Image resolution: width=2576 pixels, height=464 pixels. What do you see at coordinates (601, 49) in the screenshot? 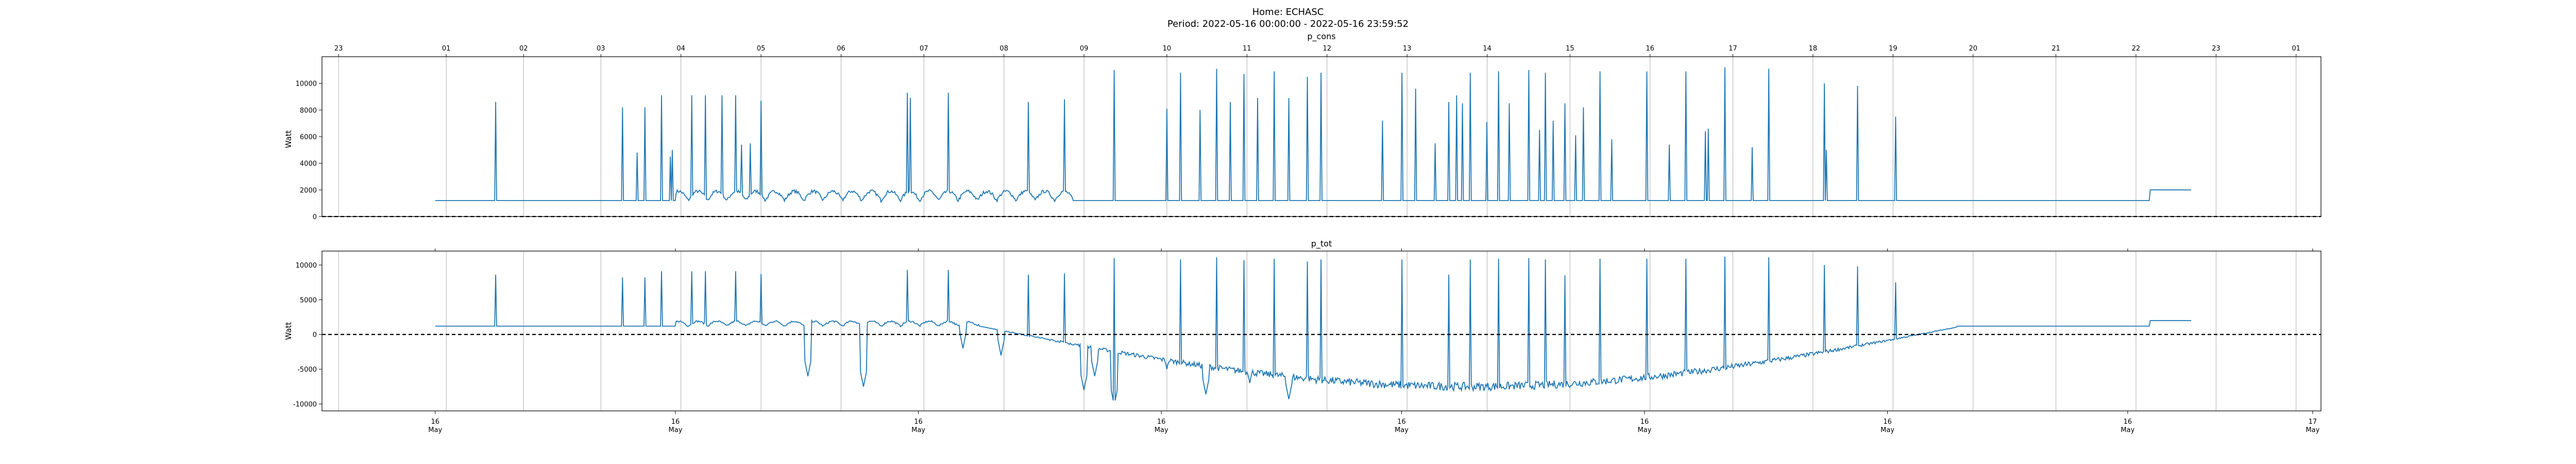
I see `p-cons-top-tick-label: 03` at bounding box center [601, 49].